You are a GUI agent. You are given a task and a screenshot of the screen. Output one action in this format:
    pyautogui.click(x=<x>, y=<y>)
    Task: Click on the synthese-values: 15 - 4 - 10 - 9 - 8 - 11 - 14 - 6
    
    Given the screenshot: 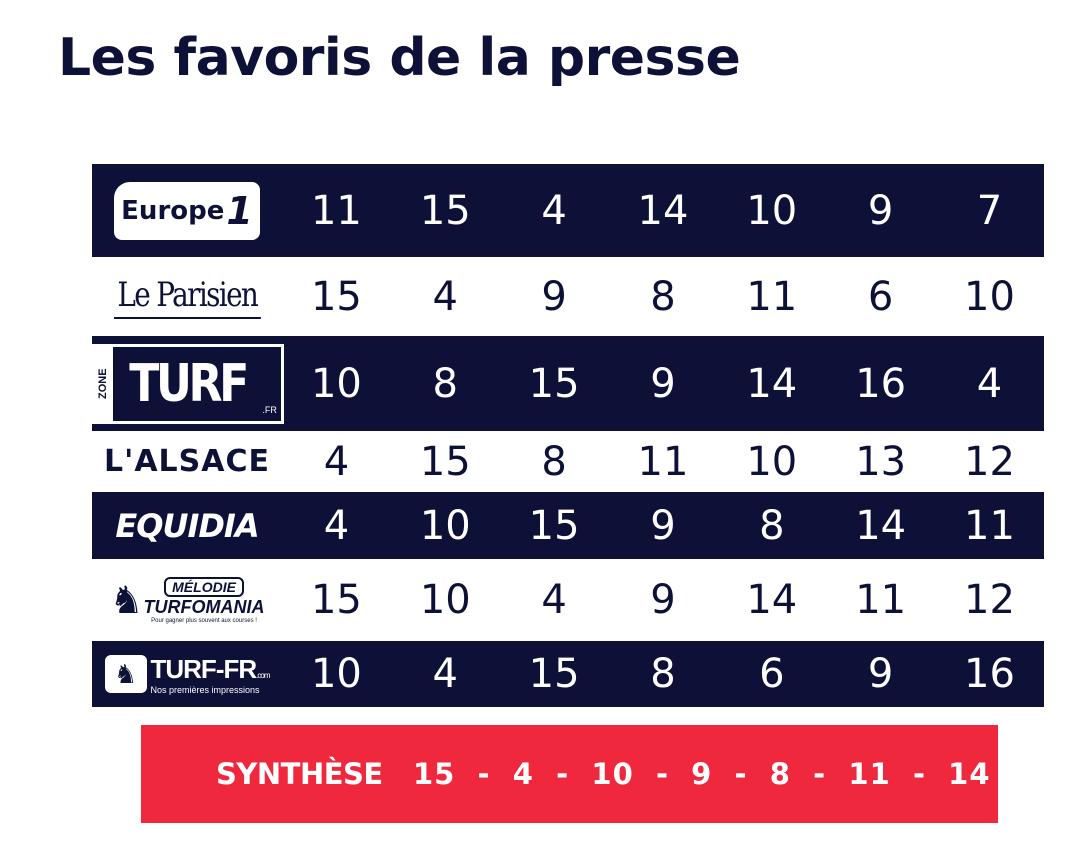 What is the action you would take?
    pyautogui.click(x=741, y=774)
    